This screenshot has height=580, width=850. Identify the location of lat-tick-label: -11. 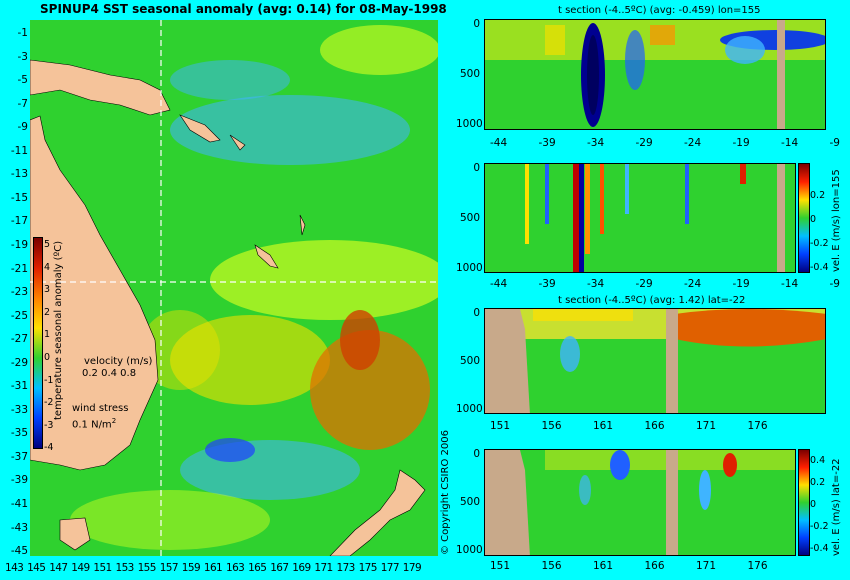
(19, 150).